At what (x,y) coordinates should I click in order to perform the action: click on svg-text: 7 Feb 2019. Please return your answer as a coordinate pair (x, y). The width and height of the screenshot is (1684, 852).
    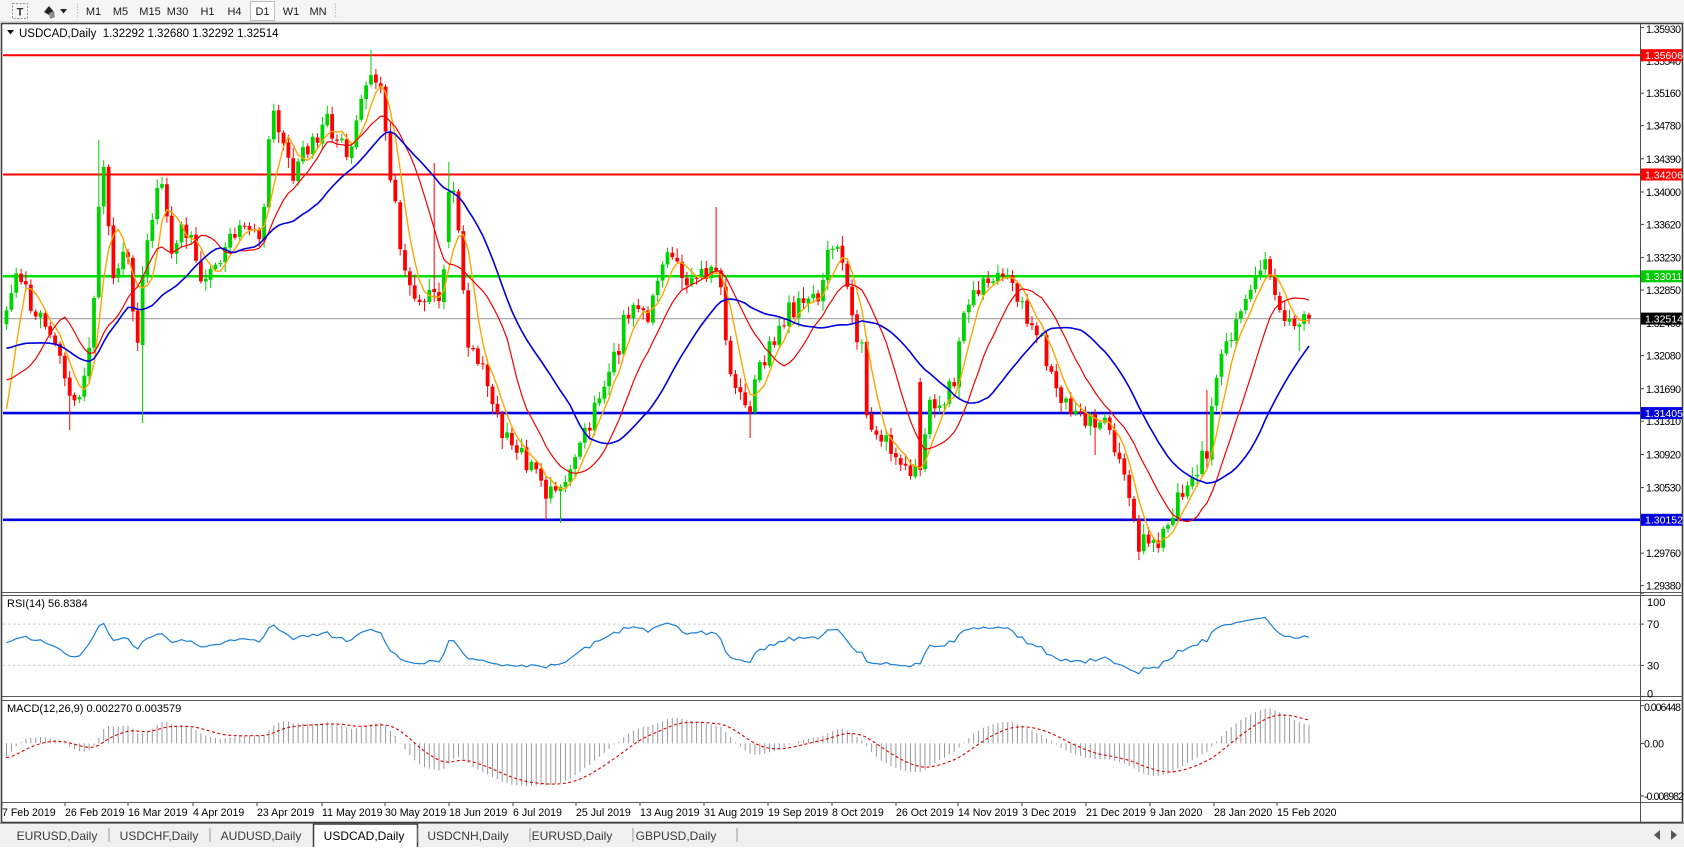
    Looking at the image, I should click on (29, 813).